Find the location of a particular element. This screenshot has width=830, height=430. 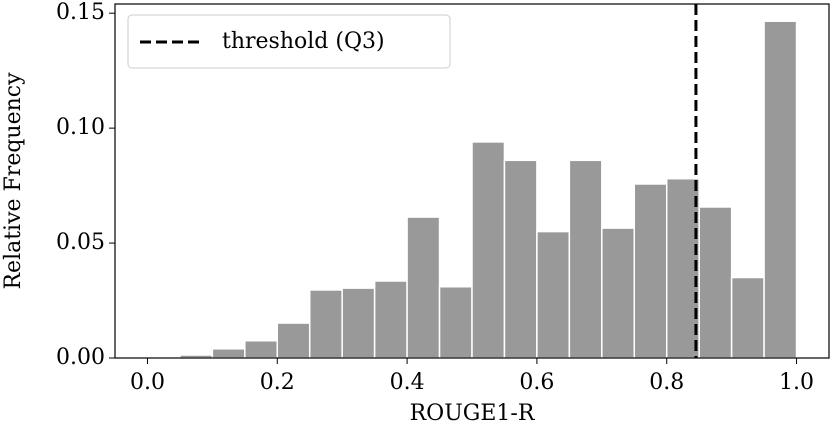

y-tick-label: 0.00 is located at coordinates (80, 357).